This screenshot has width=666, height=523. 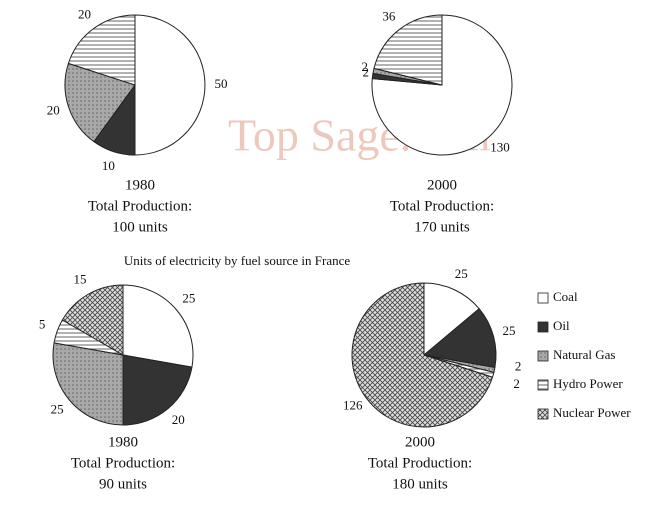 I want to click on slice-label: 126, so click(x=353, y=405).